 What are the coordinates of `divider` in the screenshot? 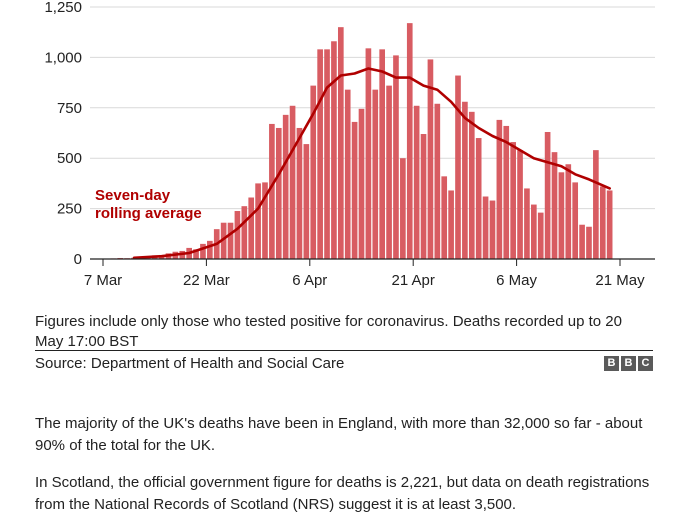 It's located at (344, 350).